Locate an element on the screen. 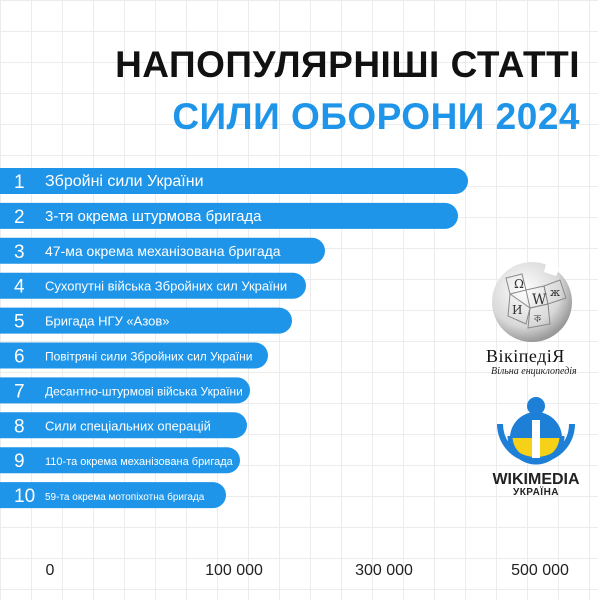 The width and height of the screenshot is (598, 600). bar-label: 47-ма окрема механізована бригада is located at coordinates (163, 251).